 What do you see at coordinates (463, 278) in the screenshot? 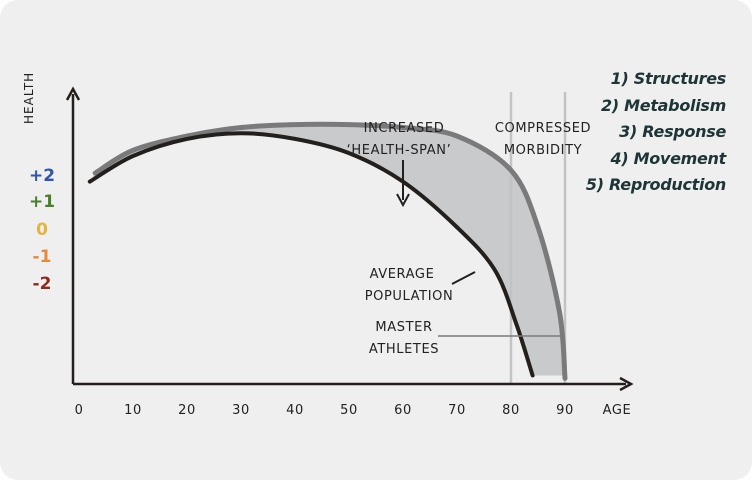
I see `average-pointer` at bounding box center [463, 278].